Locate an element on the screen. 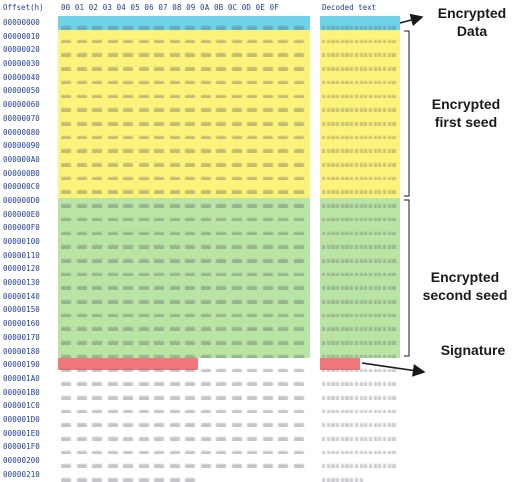 Image resolution: width=519 pixels, height=482 pixels. second-seed-highlight-text is located at coordinates (360, 277).